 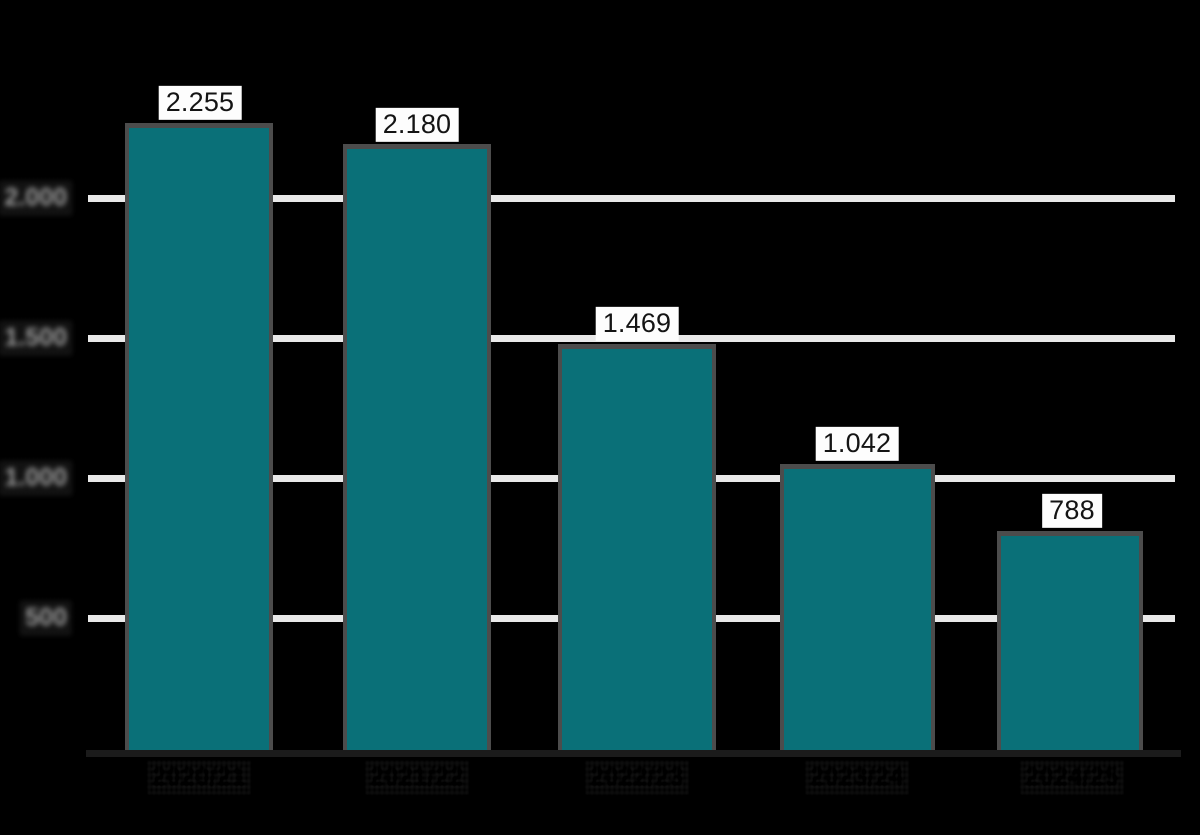 I want to click on y-tick-label-1500-text: 1.500, so click(x=35, y=338).